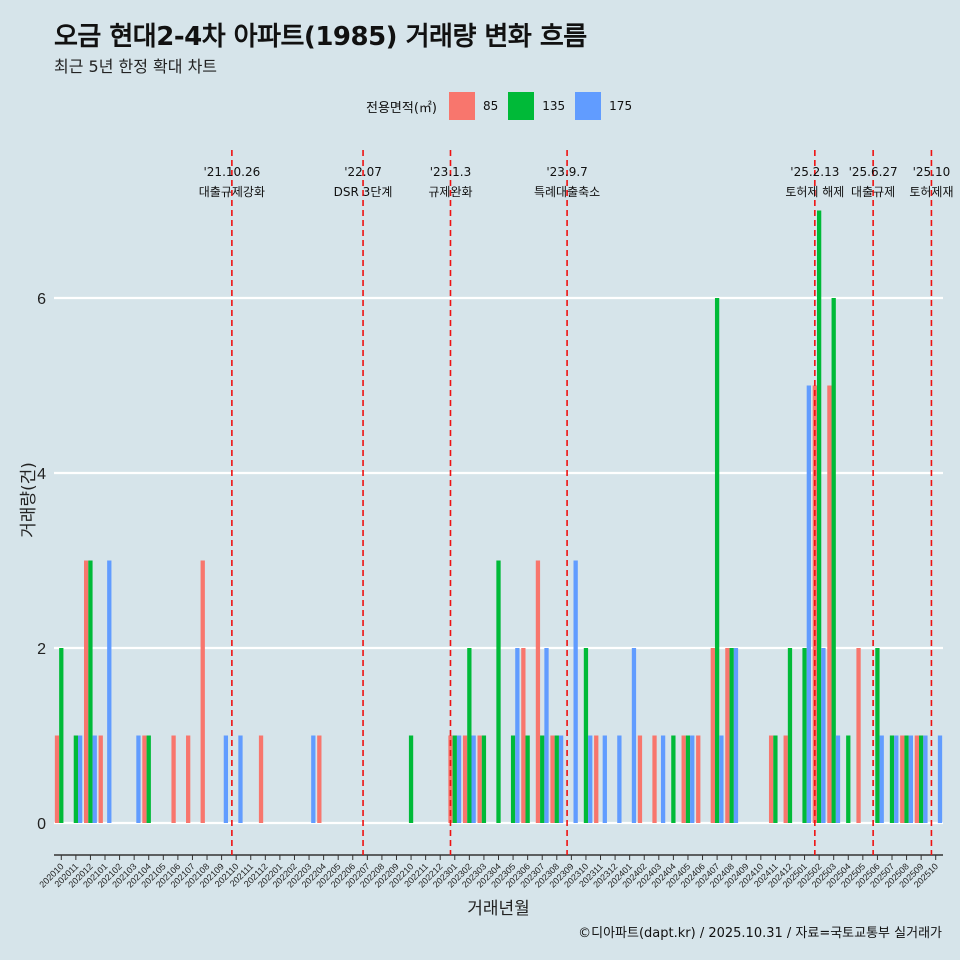 The width and height of the screenshot is (960, 960). What do you see at coordinates (41, 299) in the screenshot?
I see `y-tick-label: 6` at bounding box center [41, 299].